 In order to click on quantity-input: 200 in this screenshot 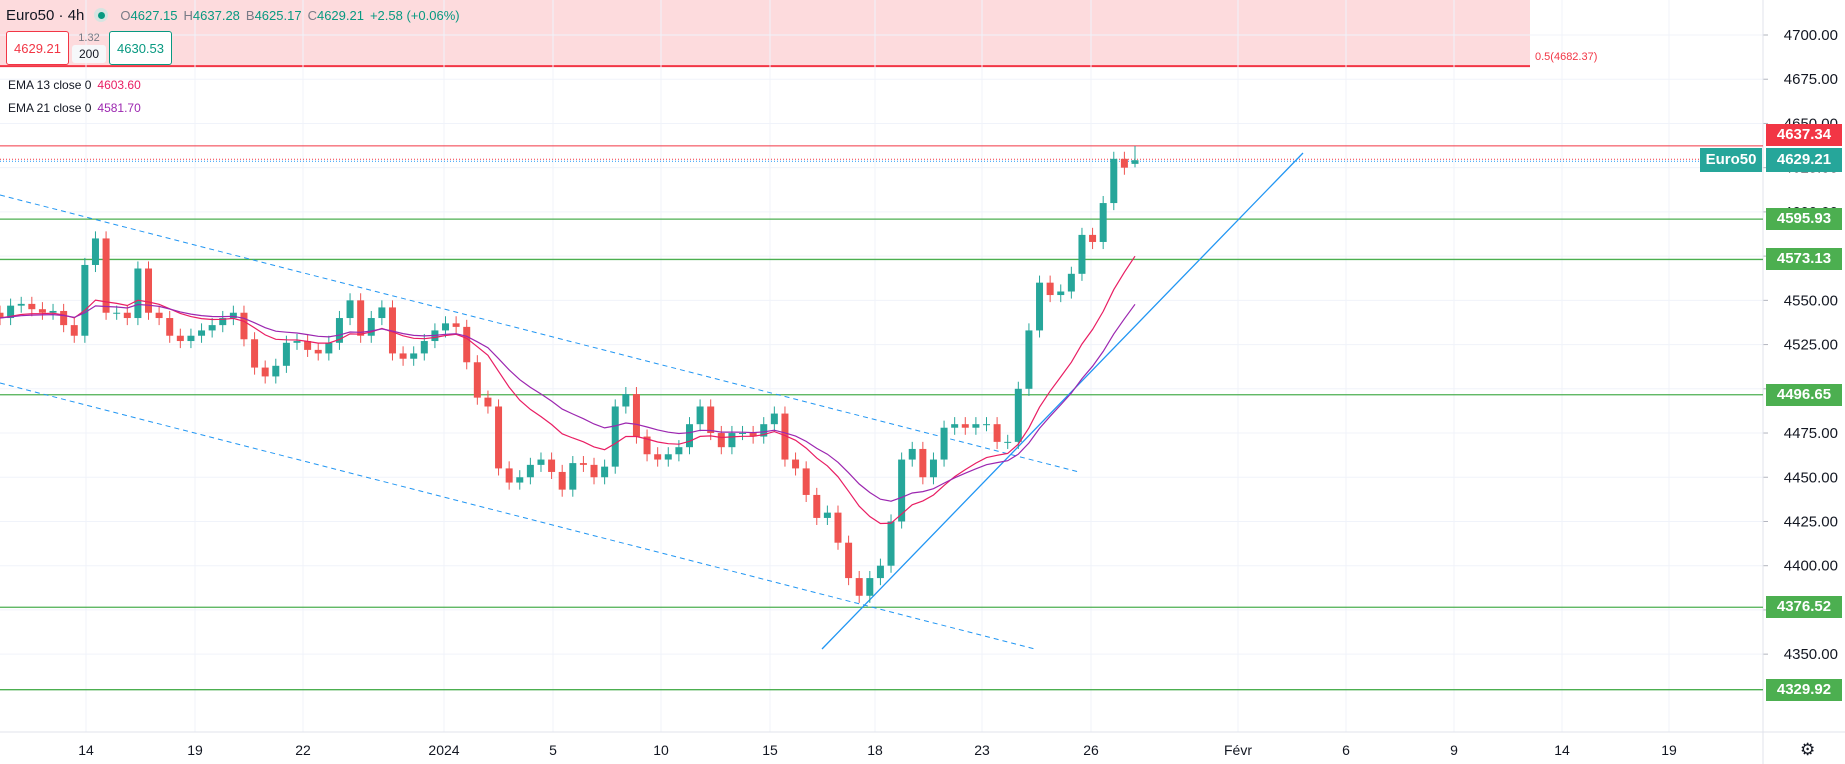, I will do `click(89, 54)`.